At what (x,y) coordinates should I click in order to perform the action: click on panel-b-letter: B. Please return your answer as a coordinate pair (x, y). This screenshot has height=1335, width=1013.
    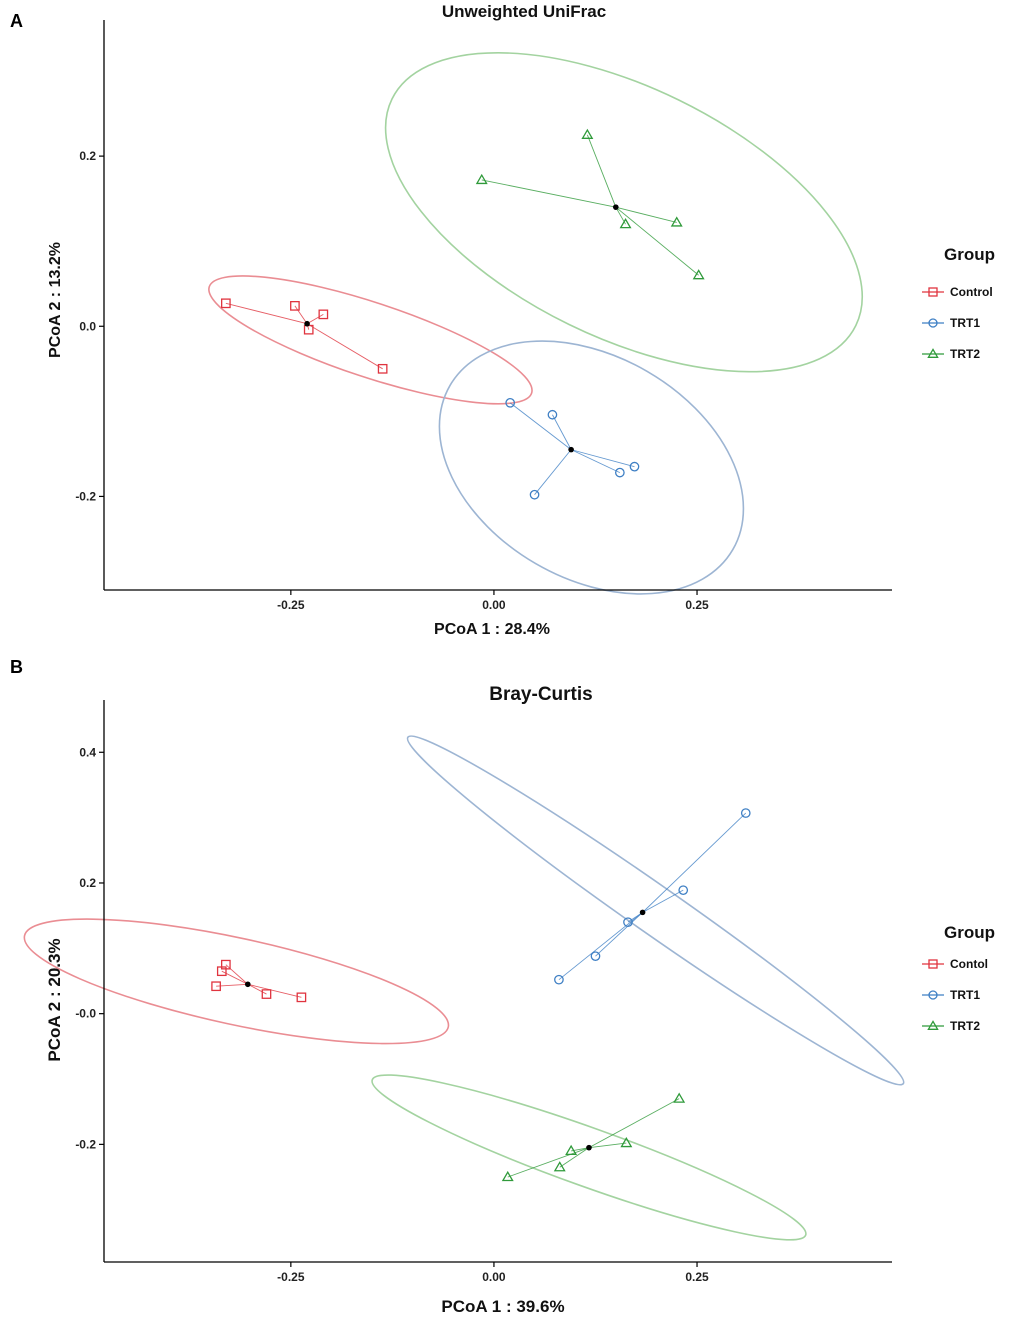
    Looking at the image, I should click on (16, 667).